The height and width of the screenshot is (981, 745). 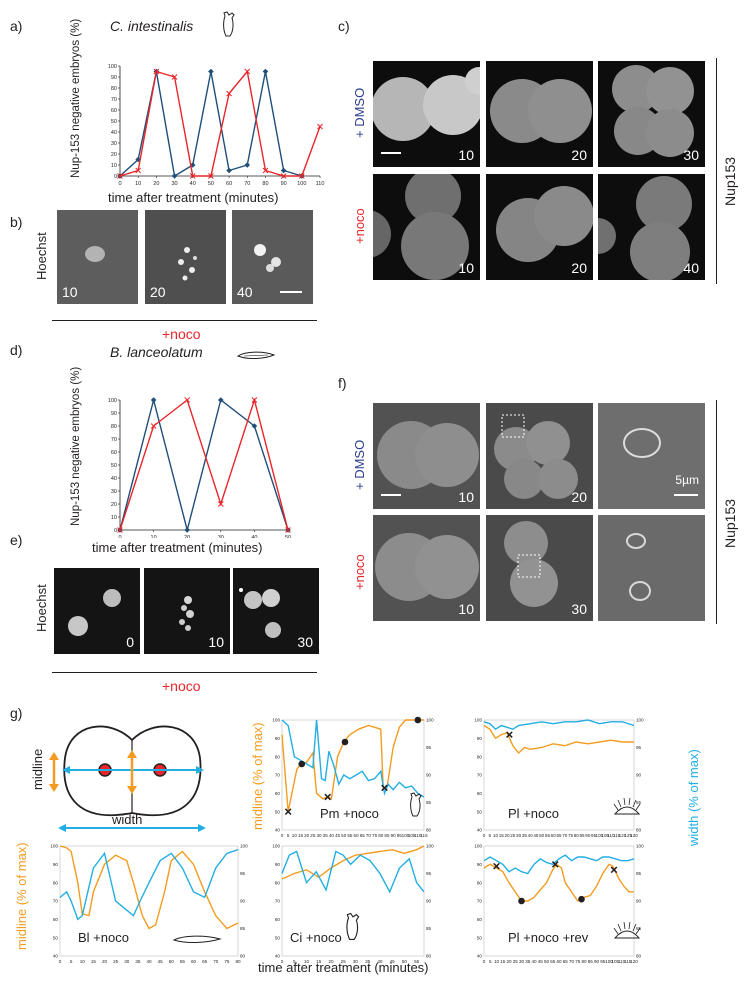 I want to click on g-pm-label: Pm +noco, so click(x=349, y=813).